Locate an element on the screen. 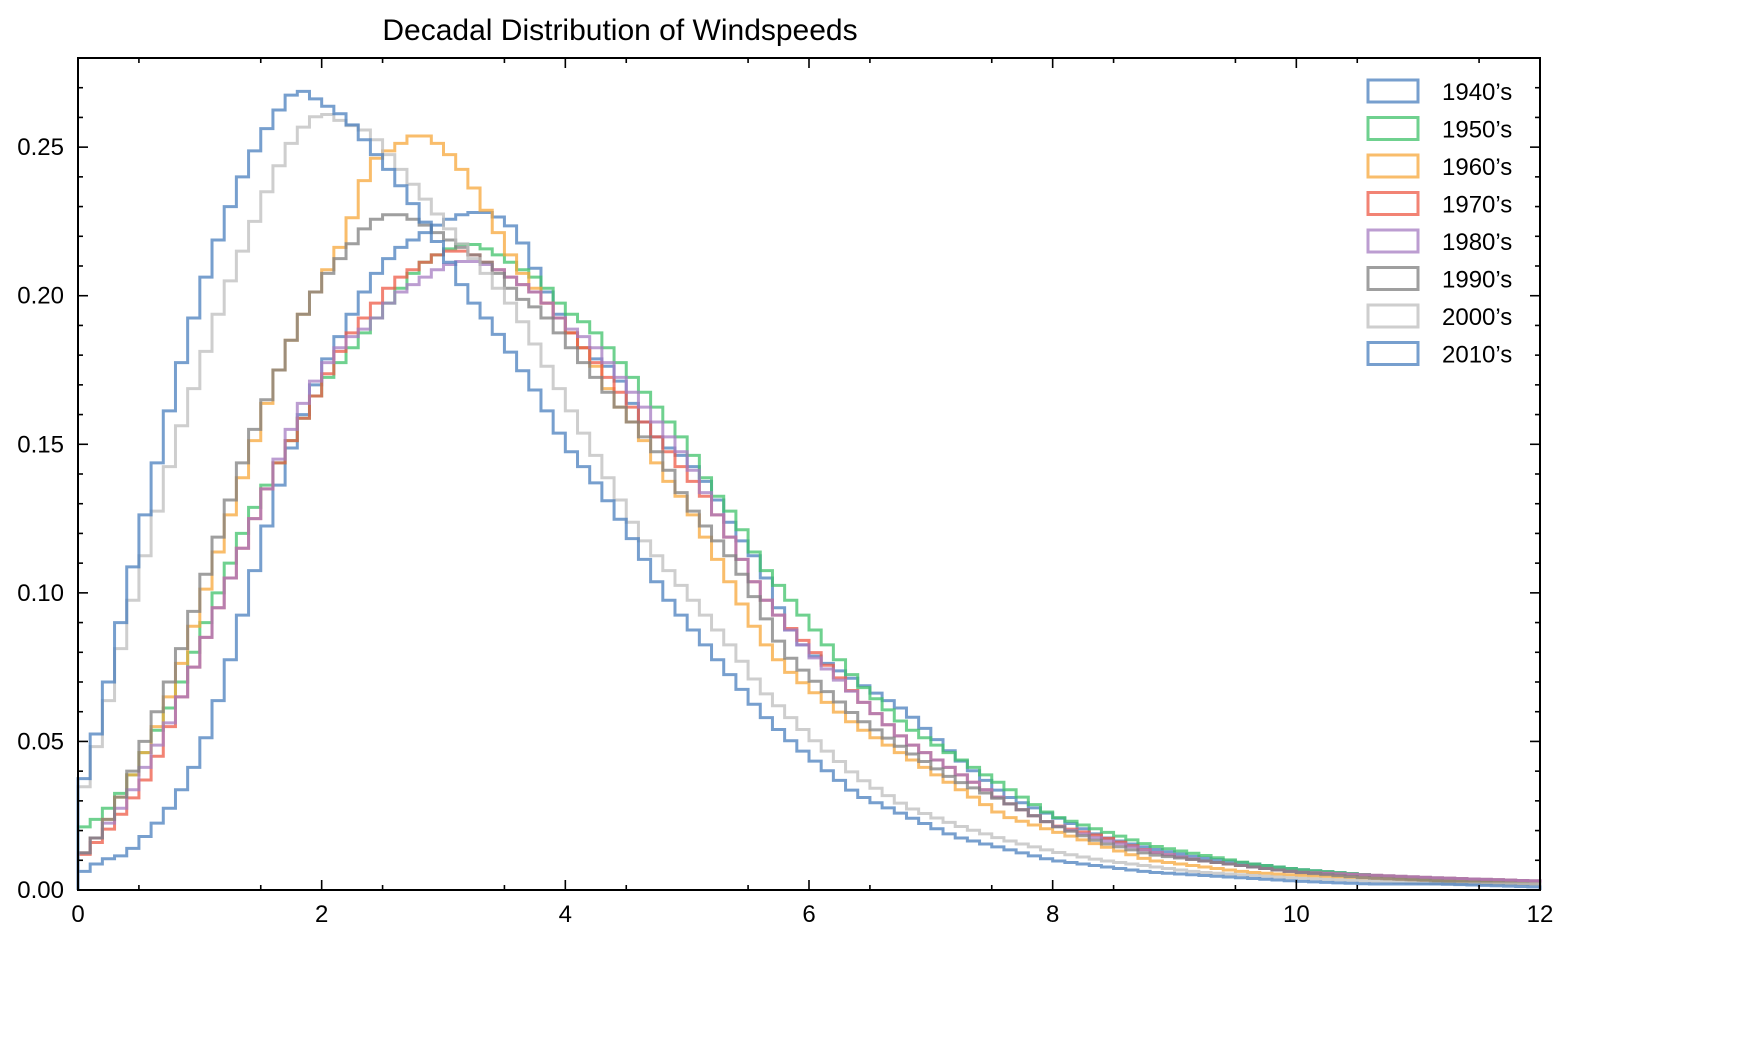  x-tick-label: 4 is located at coordinates (565, 914).